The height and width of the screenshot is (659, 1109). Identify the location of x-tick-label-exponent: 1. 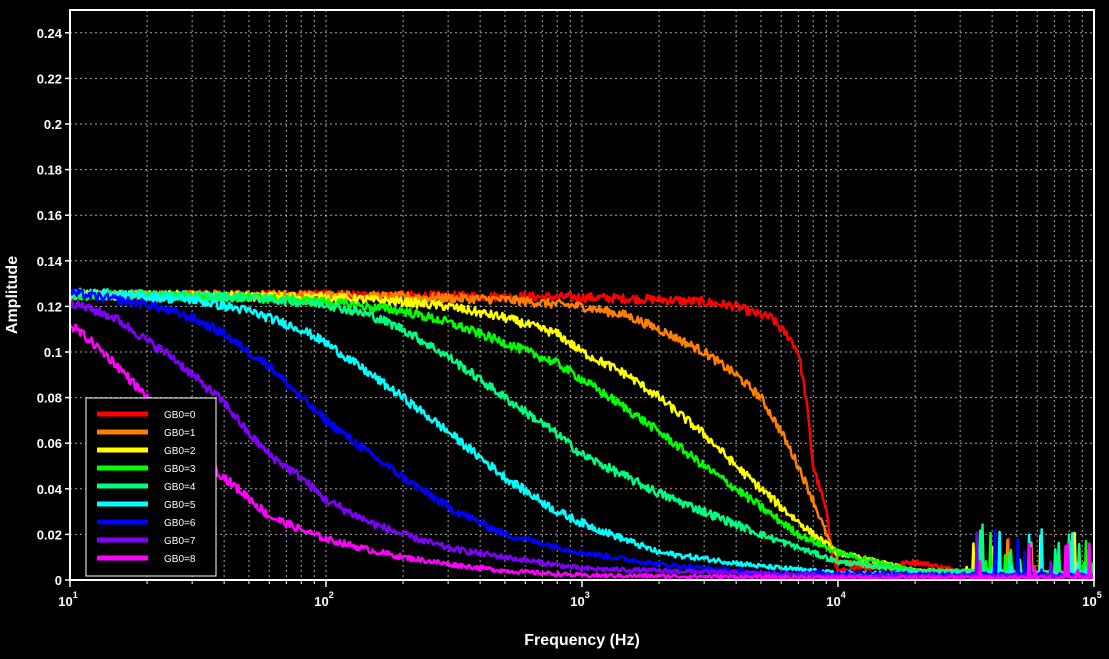
(75, 595).